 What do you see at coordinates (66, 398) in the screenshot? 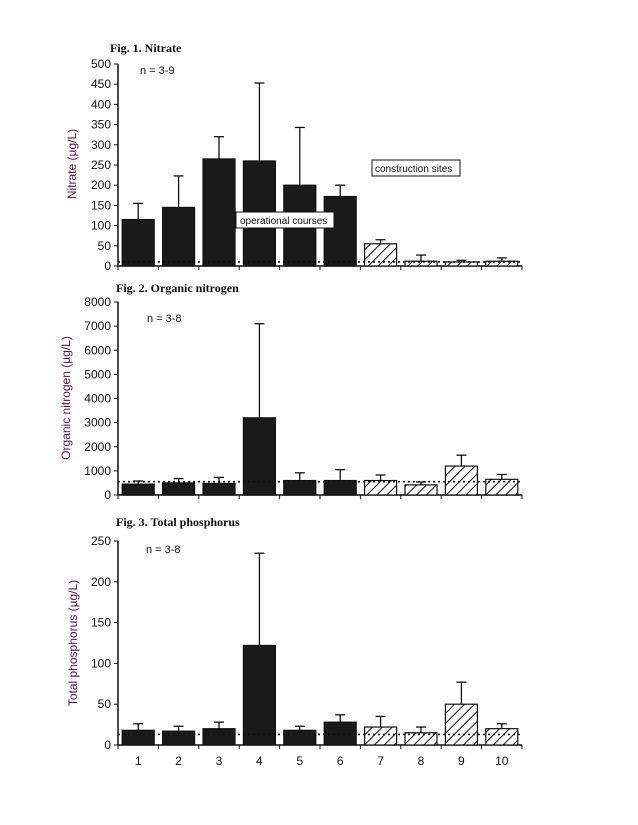
I see `chart2-ylabel: Organic nitrogen (µg/L)` at bounding box center [66, 398].